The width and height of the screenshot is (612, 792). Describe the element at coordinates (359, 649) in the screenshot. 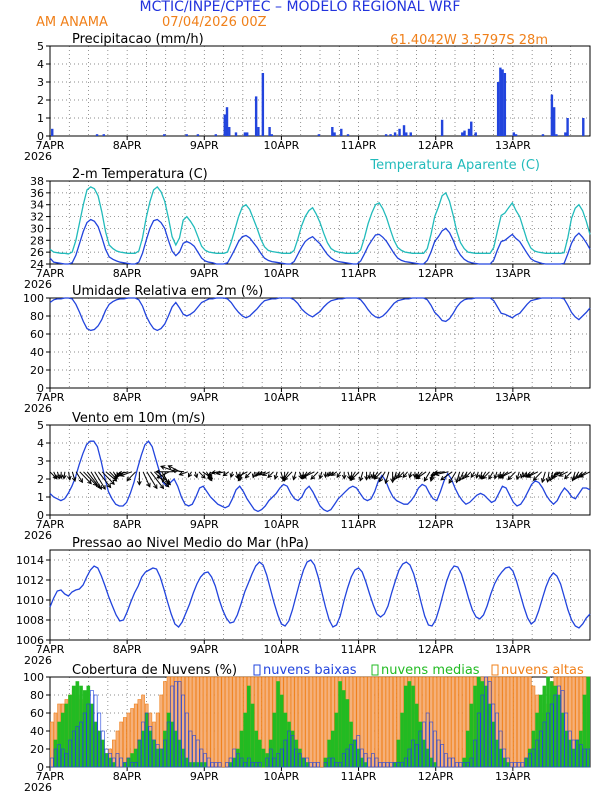

I see `x-tick-label: 11APR` at that location.